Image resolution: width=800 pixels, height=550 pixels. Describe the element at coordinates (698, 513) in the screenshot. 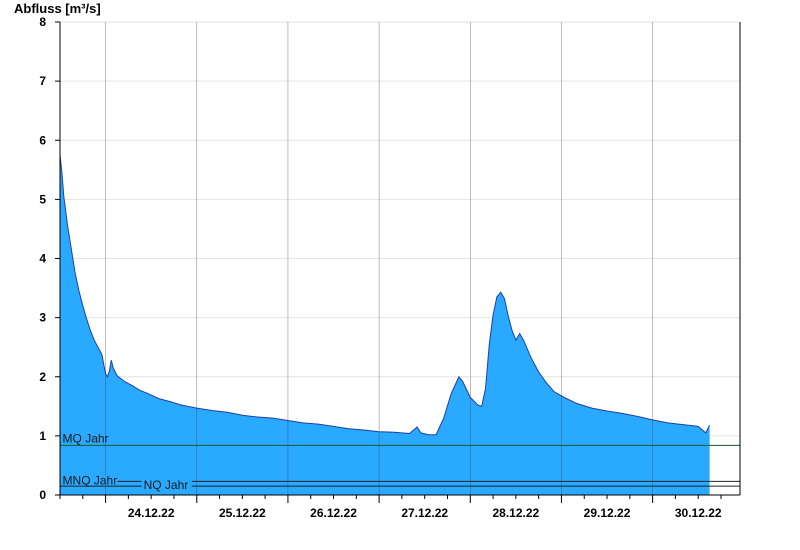

I see `x-tick-label: 30.12.22` at that location.